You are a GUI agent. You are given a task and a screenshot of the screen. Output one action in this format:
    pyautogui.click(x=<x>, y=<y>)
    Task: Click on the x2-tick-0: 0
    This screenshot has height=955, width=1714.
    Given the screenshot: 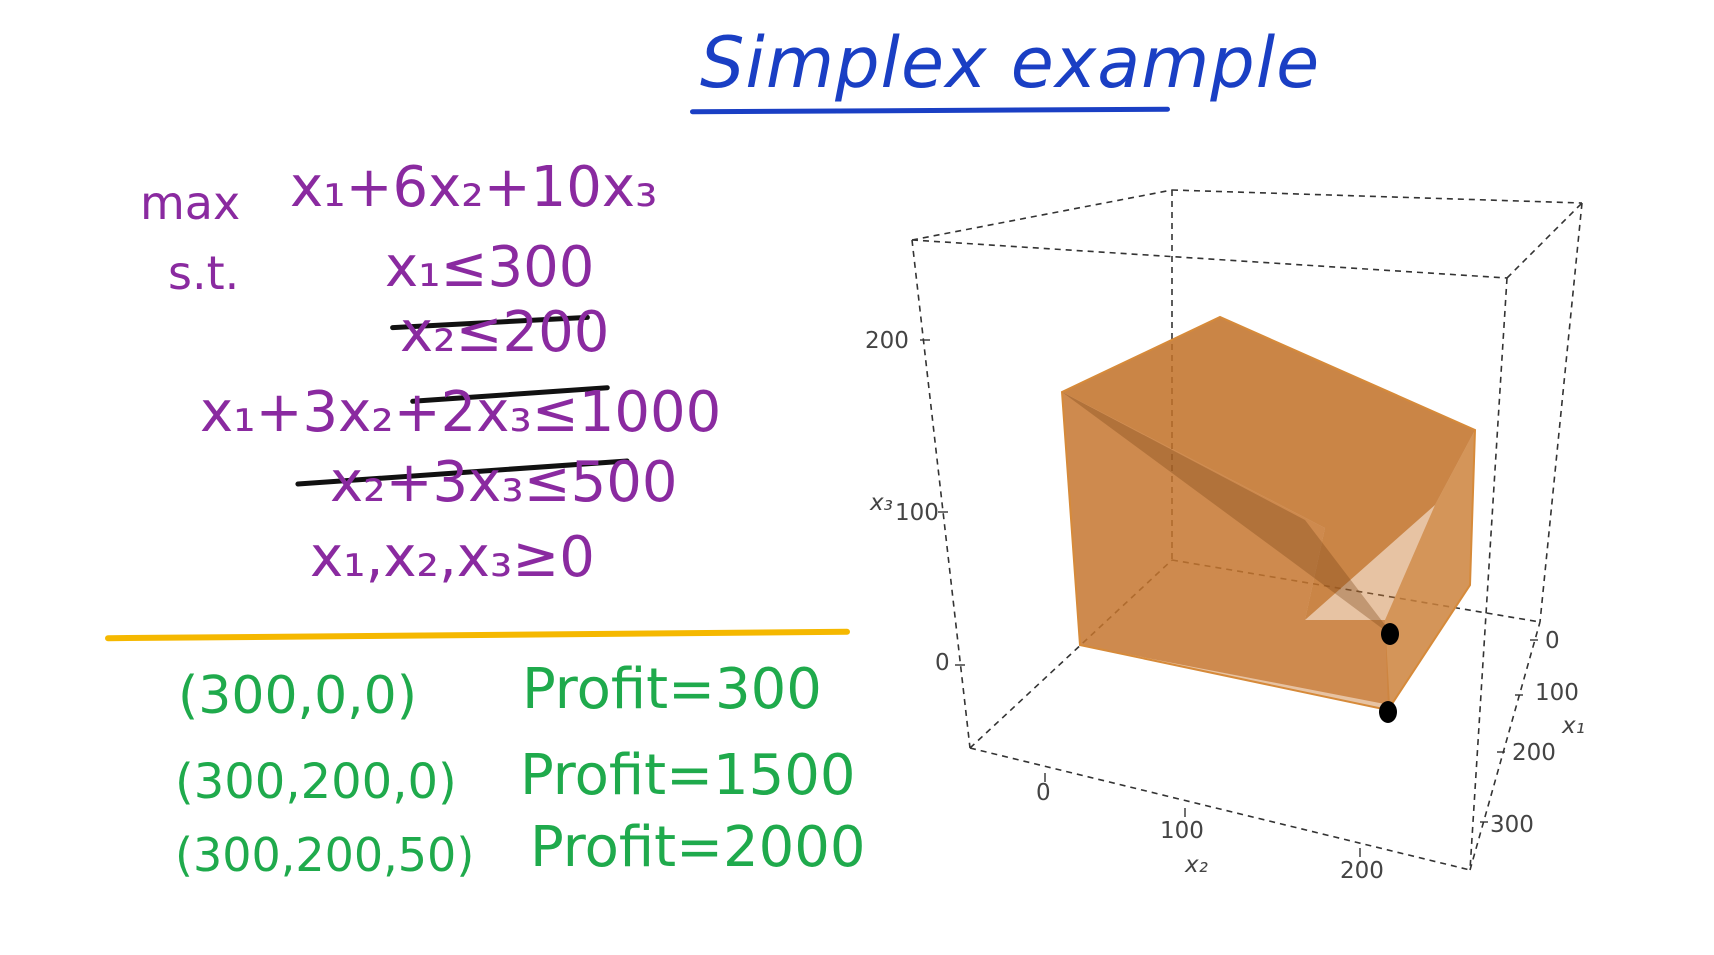 What is the action you would take?
    pyautogui.click(x=1043, y=793)
    